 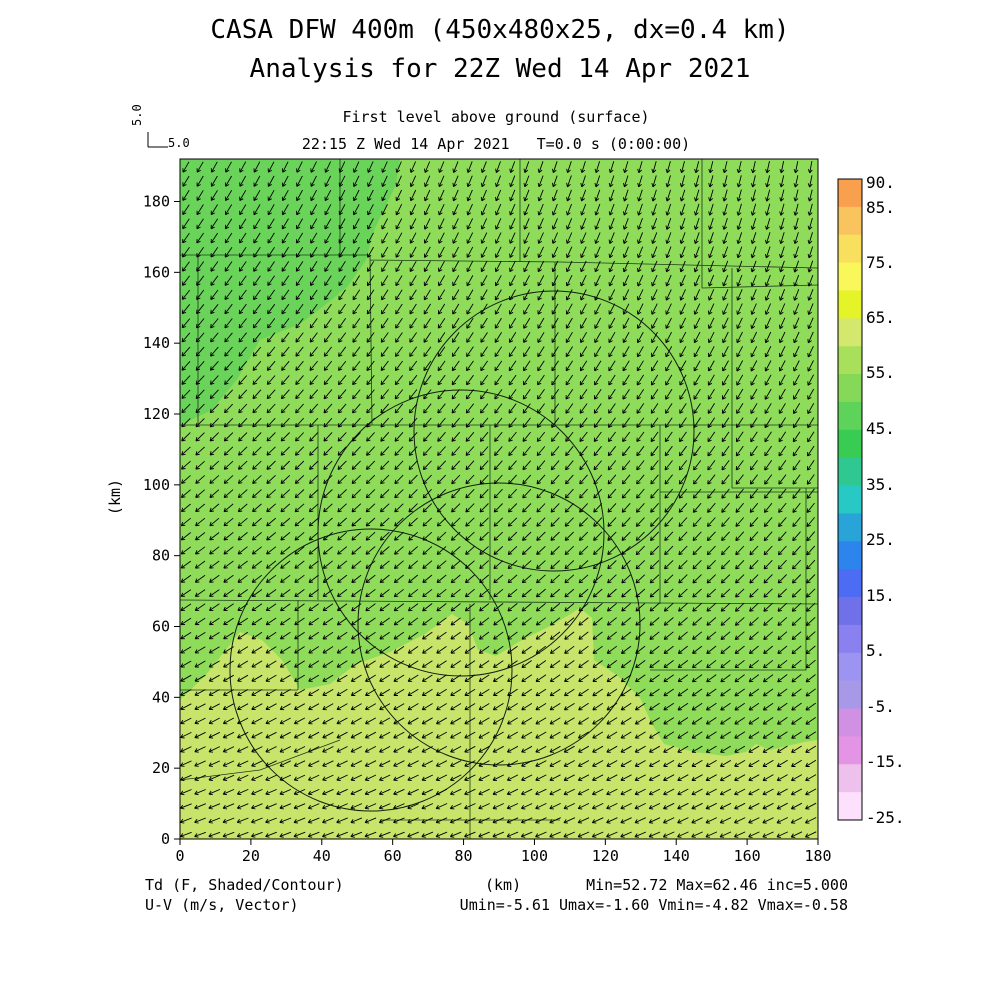 I want to click on y-tick-label: 160, so click(x=156, y=272).